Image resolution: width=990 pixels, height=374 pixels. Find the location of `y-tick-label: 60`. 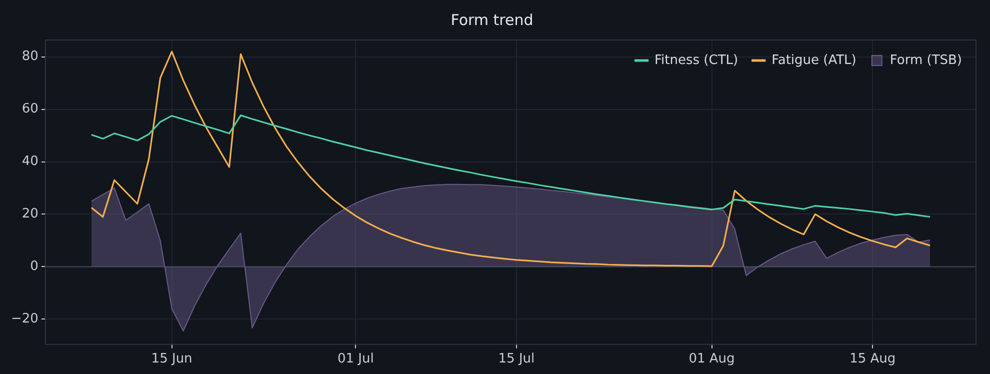

y-tick-label: 60 is located at coordinates (30, 109).